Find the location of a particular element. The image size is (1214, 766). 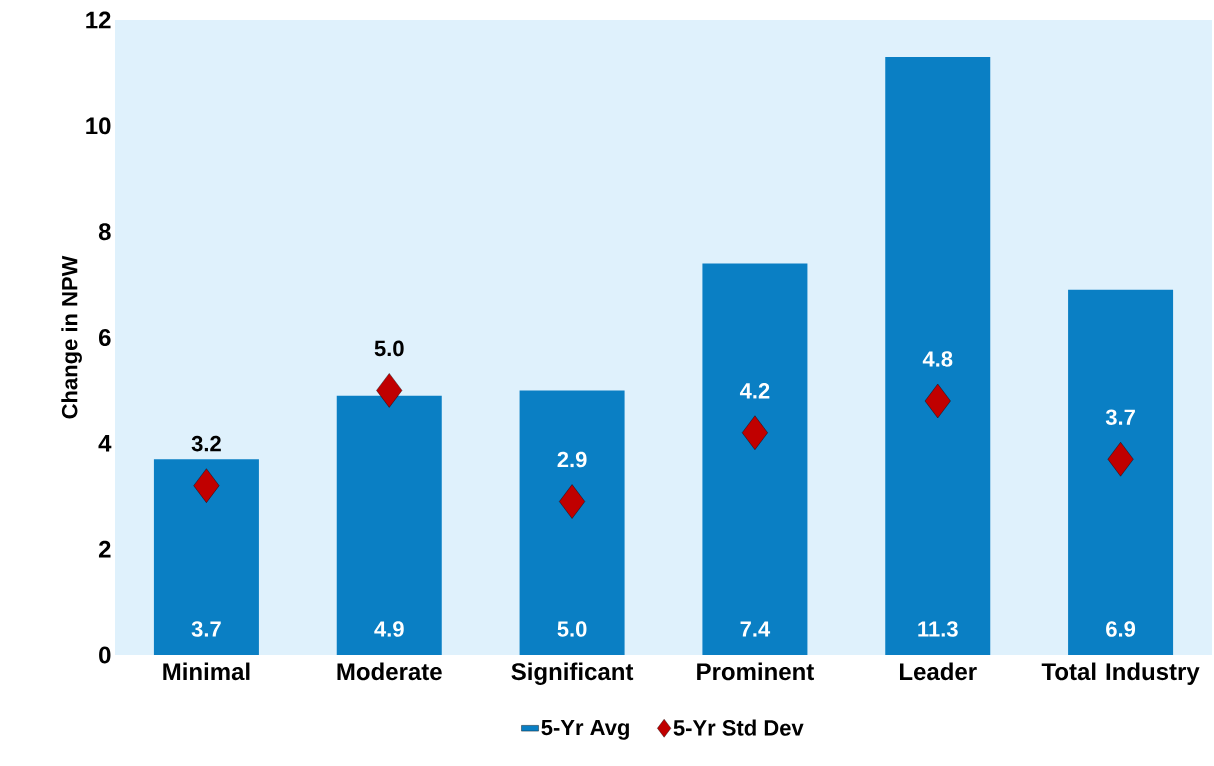

x-tick-label: Leader is located at coordinates (938, 671).